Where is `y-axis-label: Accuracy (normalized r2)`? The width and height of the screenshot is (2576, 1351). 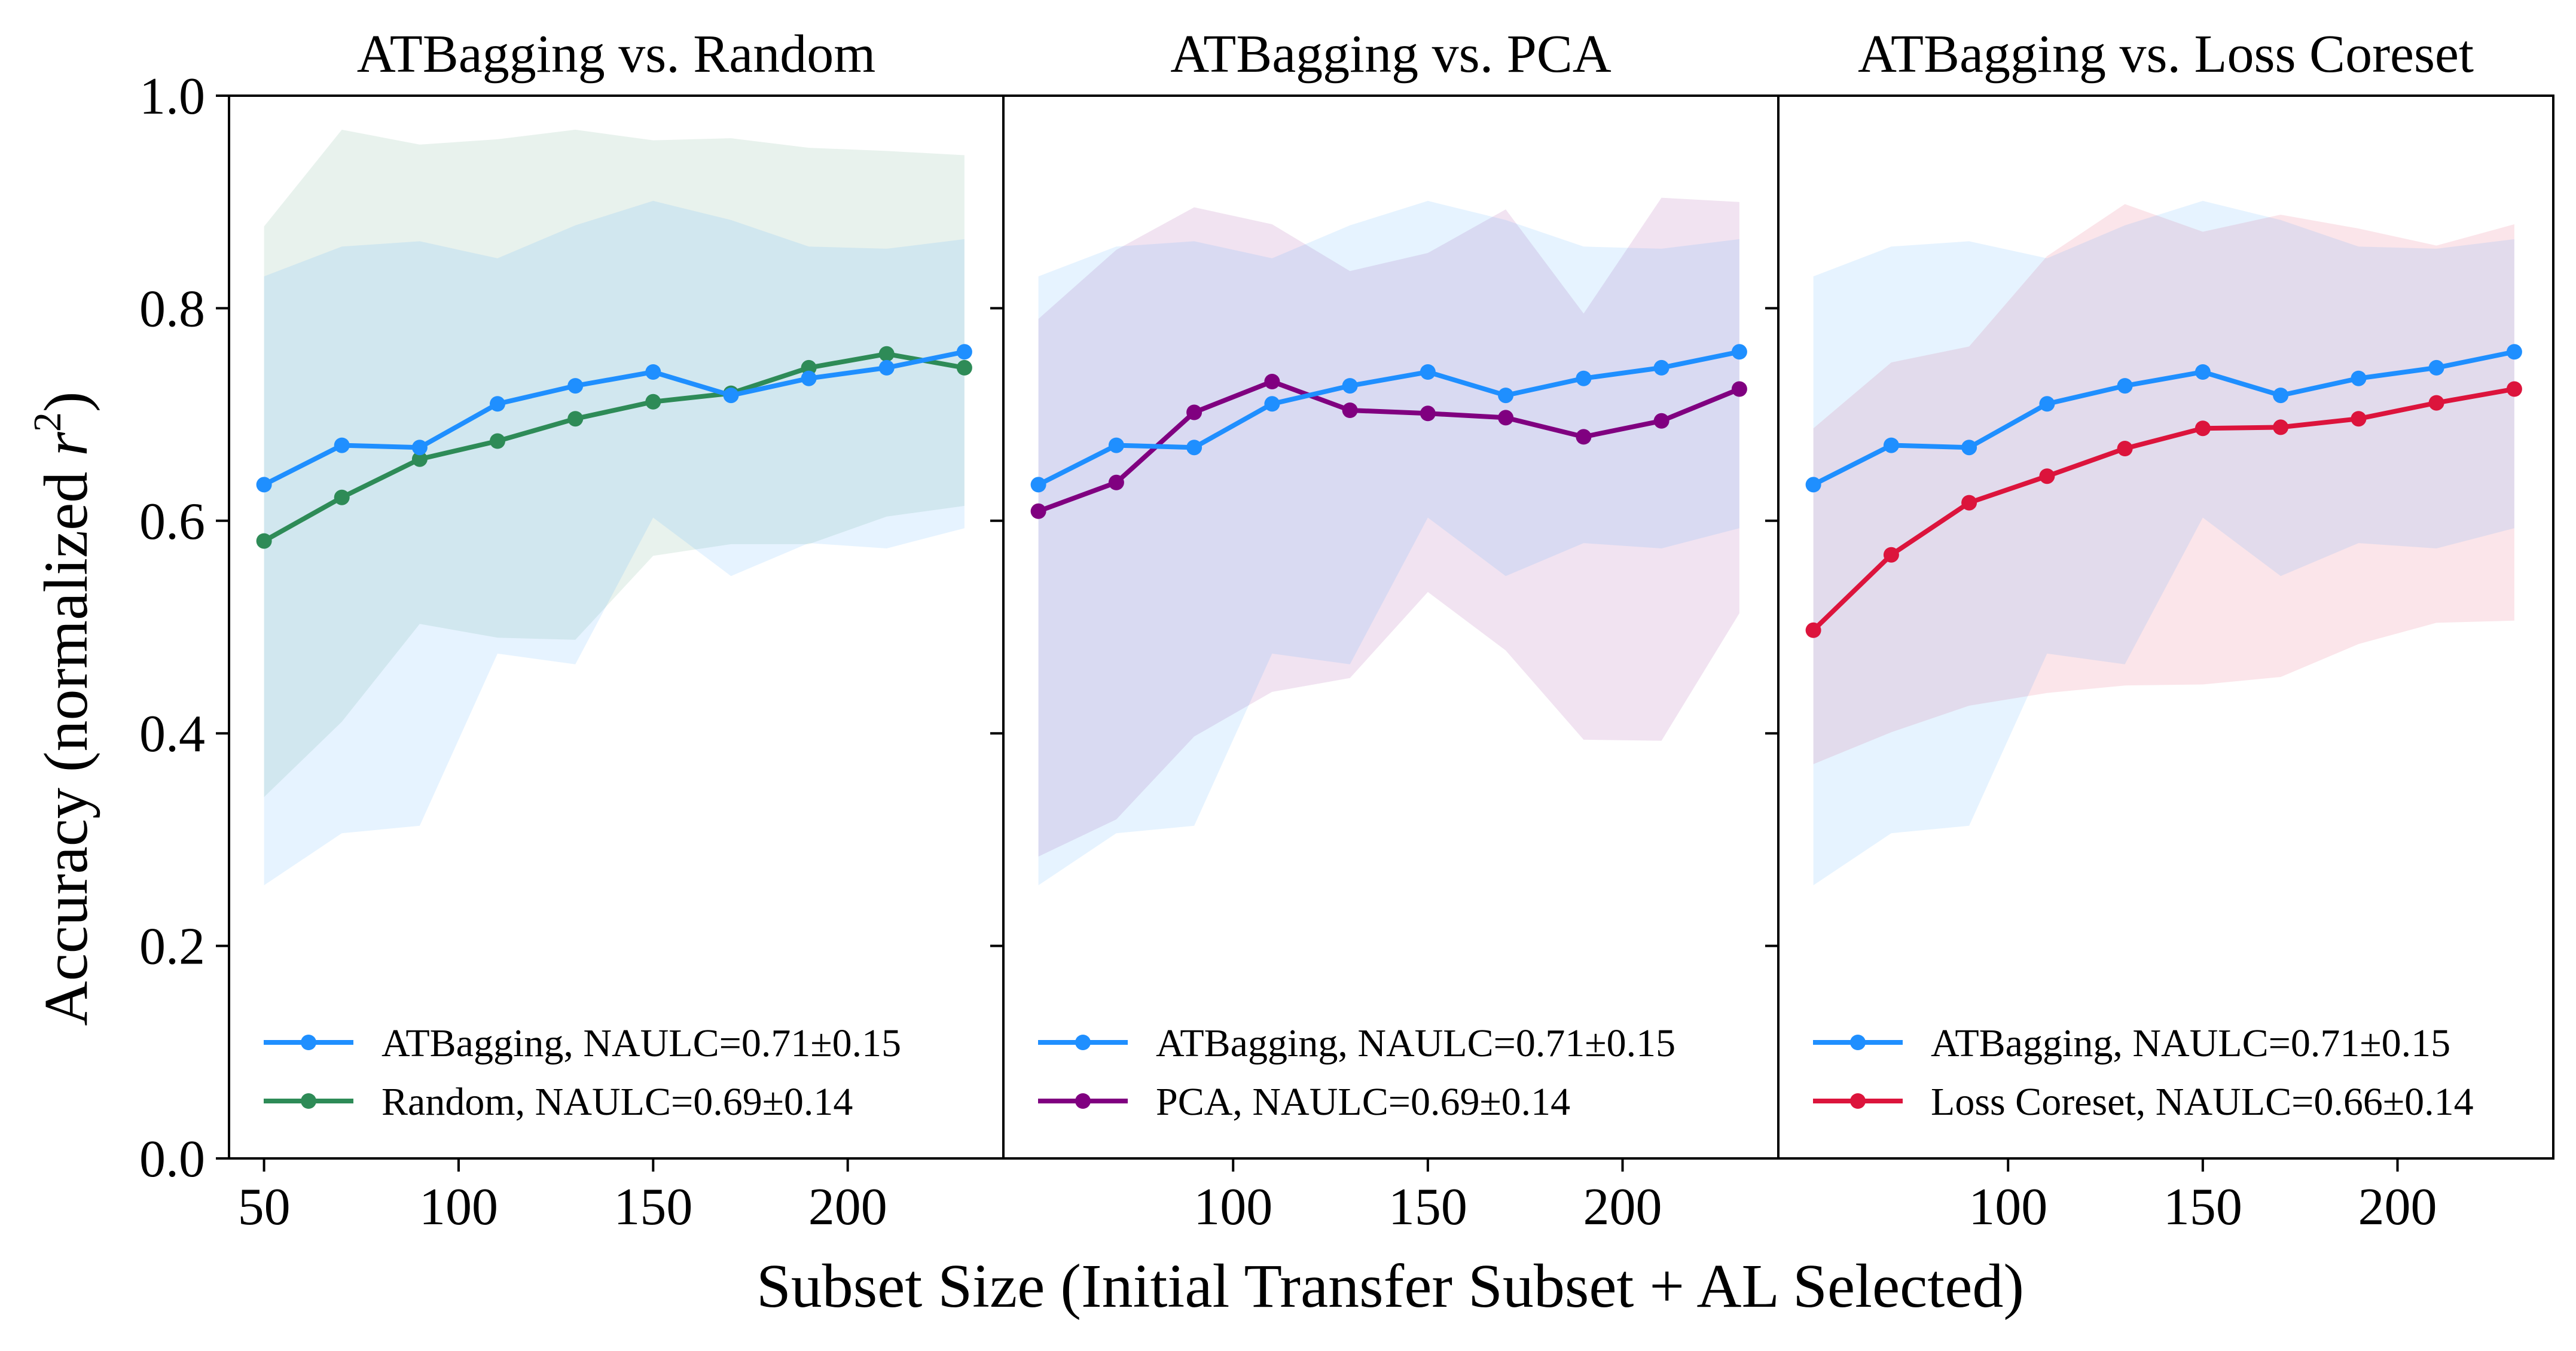 y-axis-label: Accuracy (normalized r2) is located at coordinates (63, 709).